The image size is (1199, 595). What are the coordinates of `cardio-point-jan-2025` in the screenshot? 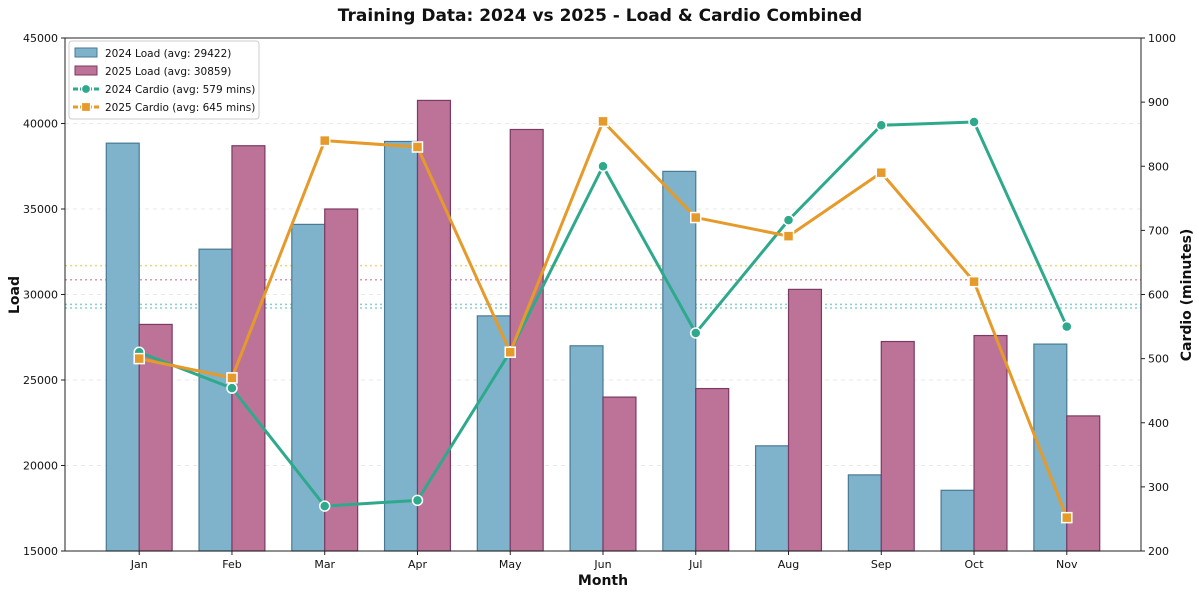 It's located at (139, 358).